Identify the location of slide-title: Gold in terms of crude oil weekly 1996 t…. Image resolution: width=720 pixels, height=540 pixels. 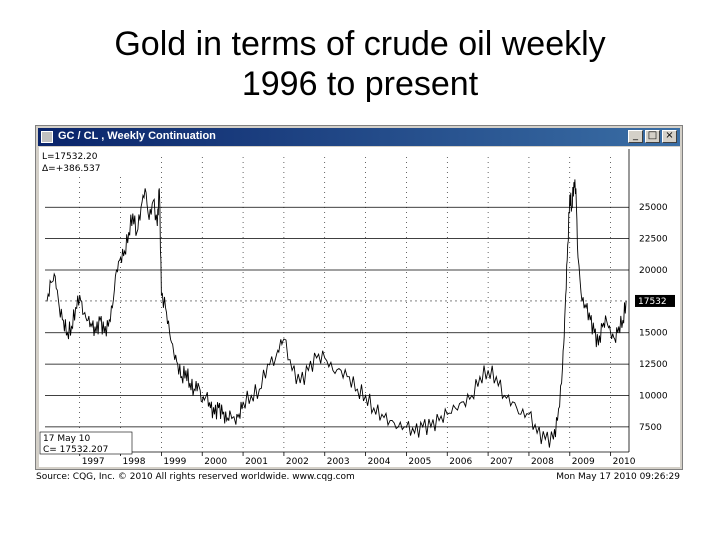
(360, 64).